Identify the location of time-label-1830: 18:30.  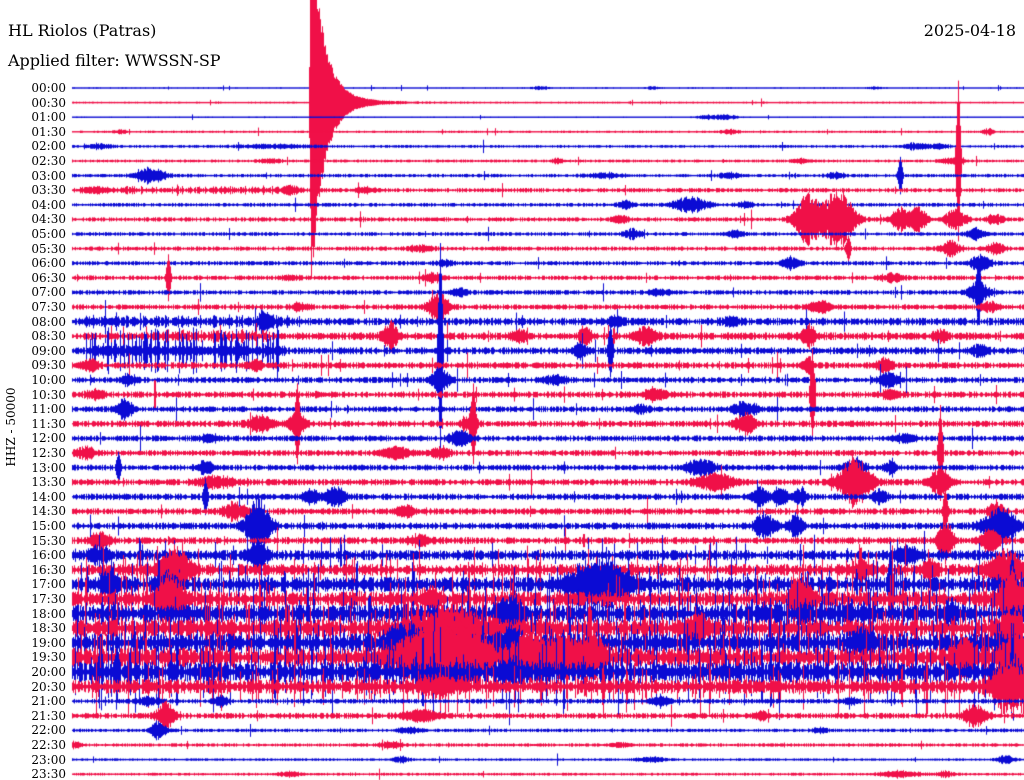
(48, 628).